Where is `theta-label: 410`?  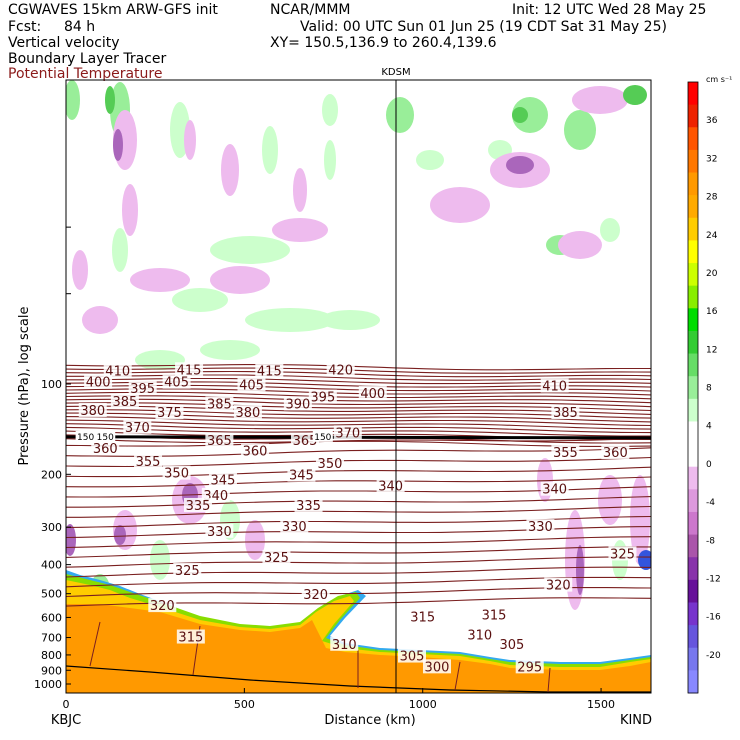
theta-label: 410 is located at coordinates (554, 387).